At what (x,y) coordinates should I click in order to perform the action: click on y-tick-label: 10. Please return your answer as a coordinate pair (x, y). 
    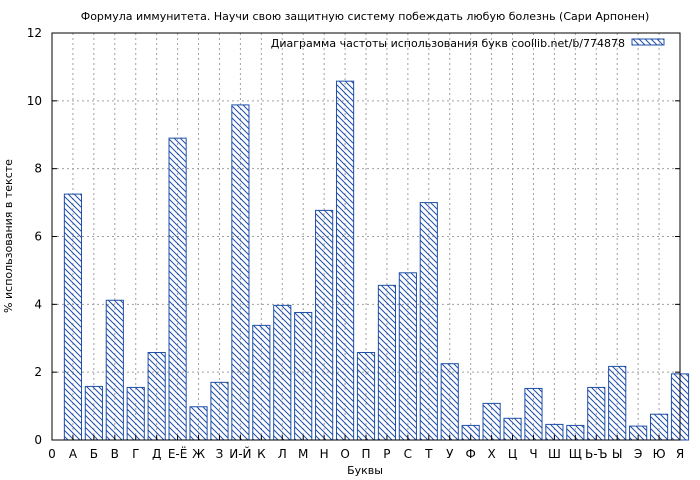
    Looking at the image, I should click on (34, 101).